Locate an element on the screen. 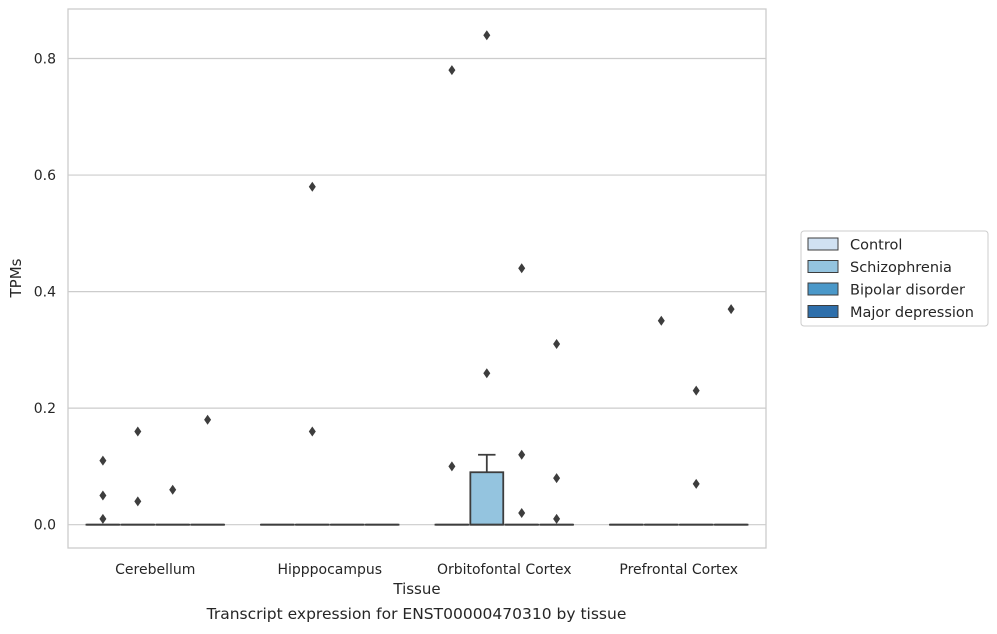 This screenshot has width=997, height=634. legend-label-bipolar-disorder: Bipolar disorder is located at coordinates (907, 291).